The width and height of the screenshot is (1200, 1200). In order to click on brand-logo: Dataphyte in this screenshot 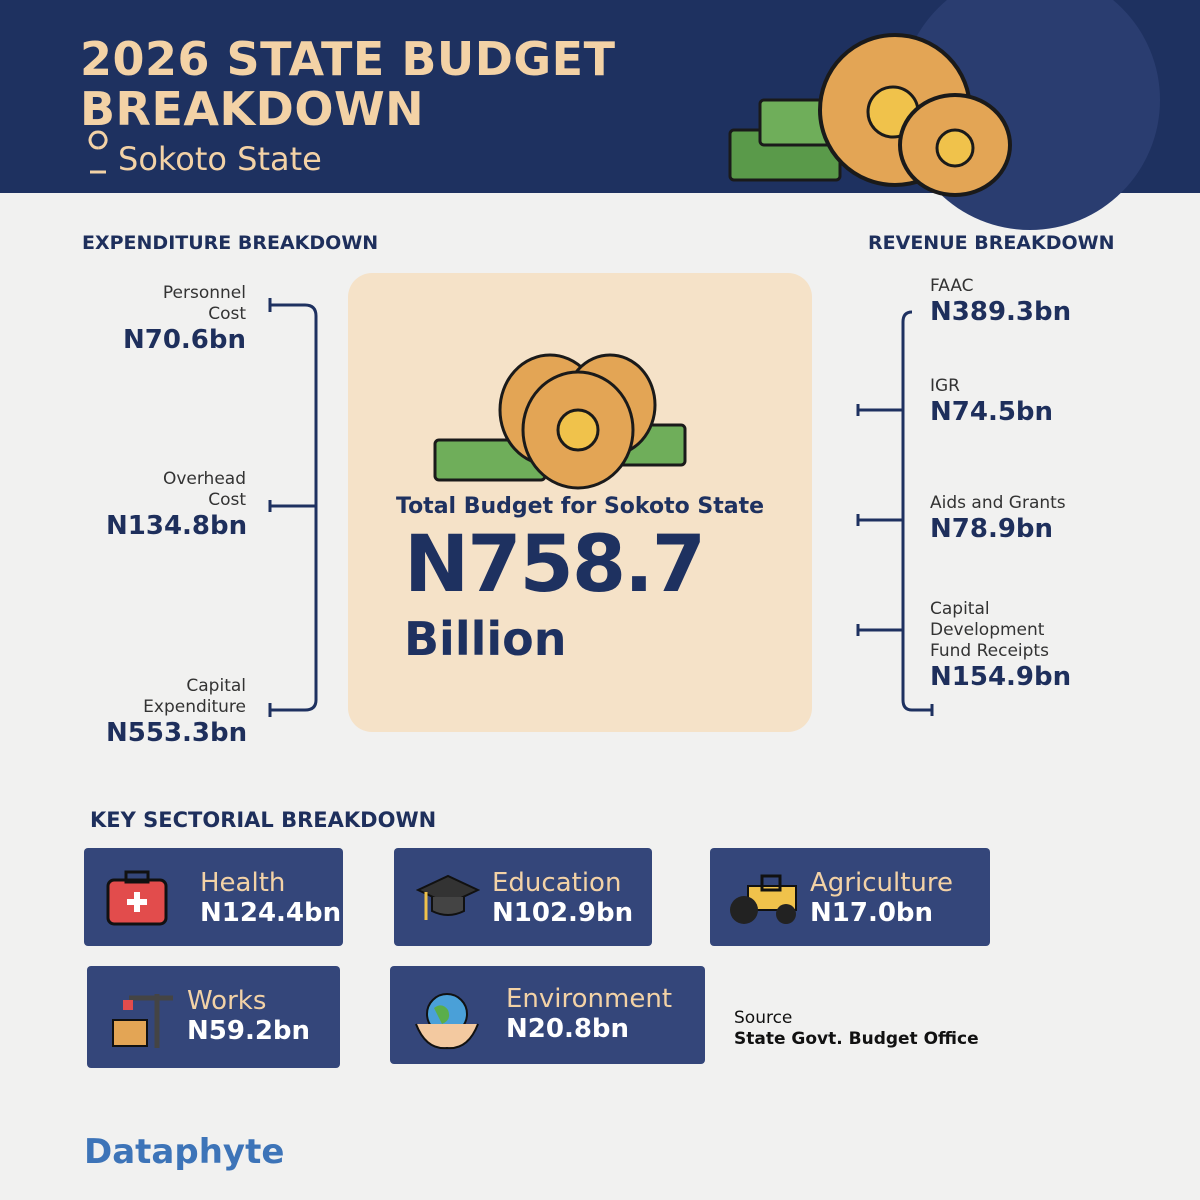, I will do `click(184, 1152)`.